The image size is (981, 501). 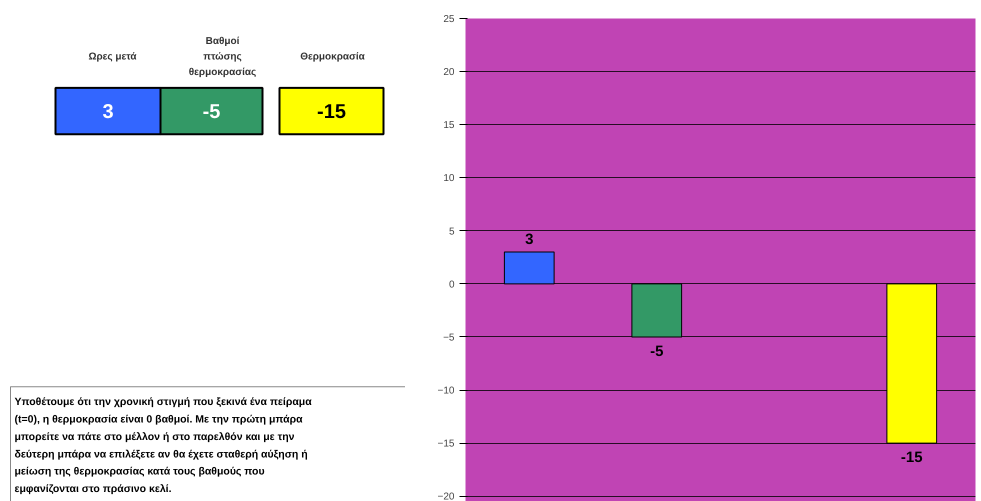 I want to click on text: Ωρες μετά, so click(x=113, y=57).